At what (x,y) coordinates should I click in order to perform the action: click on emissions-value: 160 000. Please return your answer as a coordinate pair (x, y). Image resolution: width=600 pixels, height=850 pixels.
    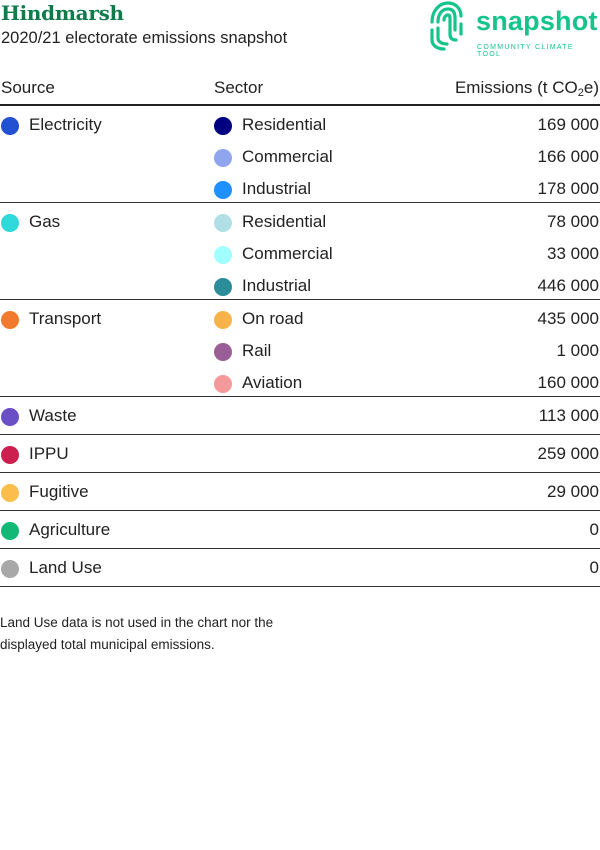
    Looking at the image, I should click on (568, 382).